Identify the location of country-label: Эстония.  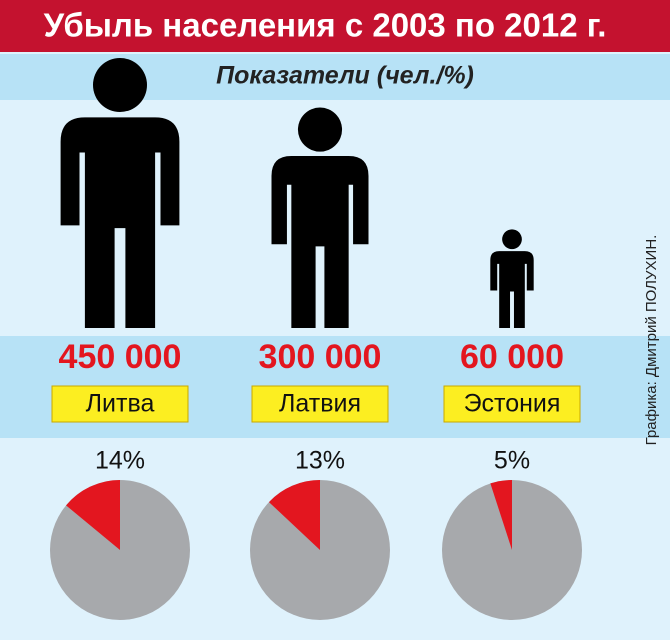
(512, 404).